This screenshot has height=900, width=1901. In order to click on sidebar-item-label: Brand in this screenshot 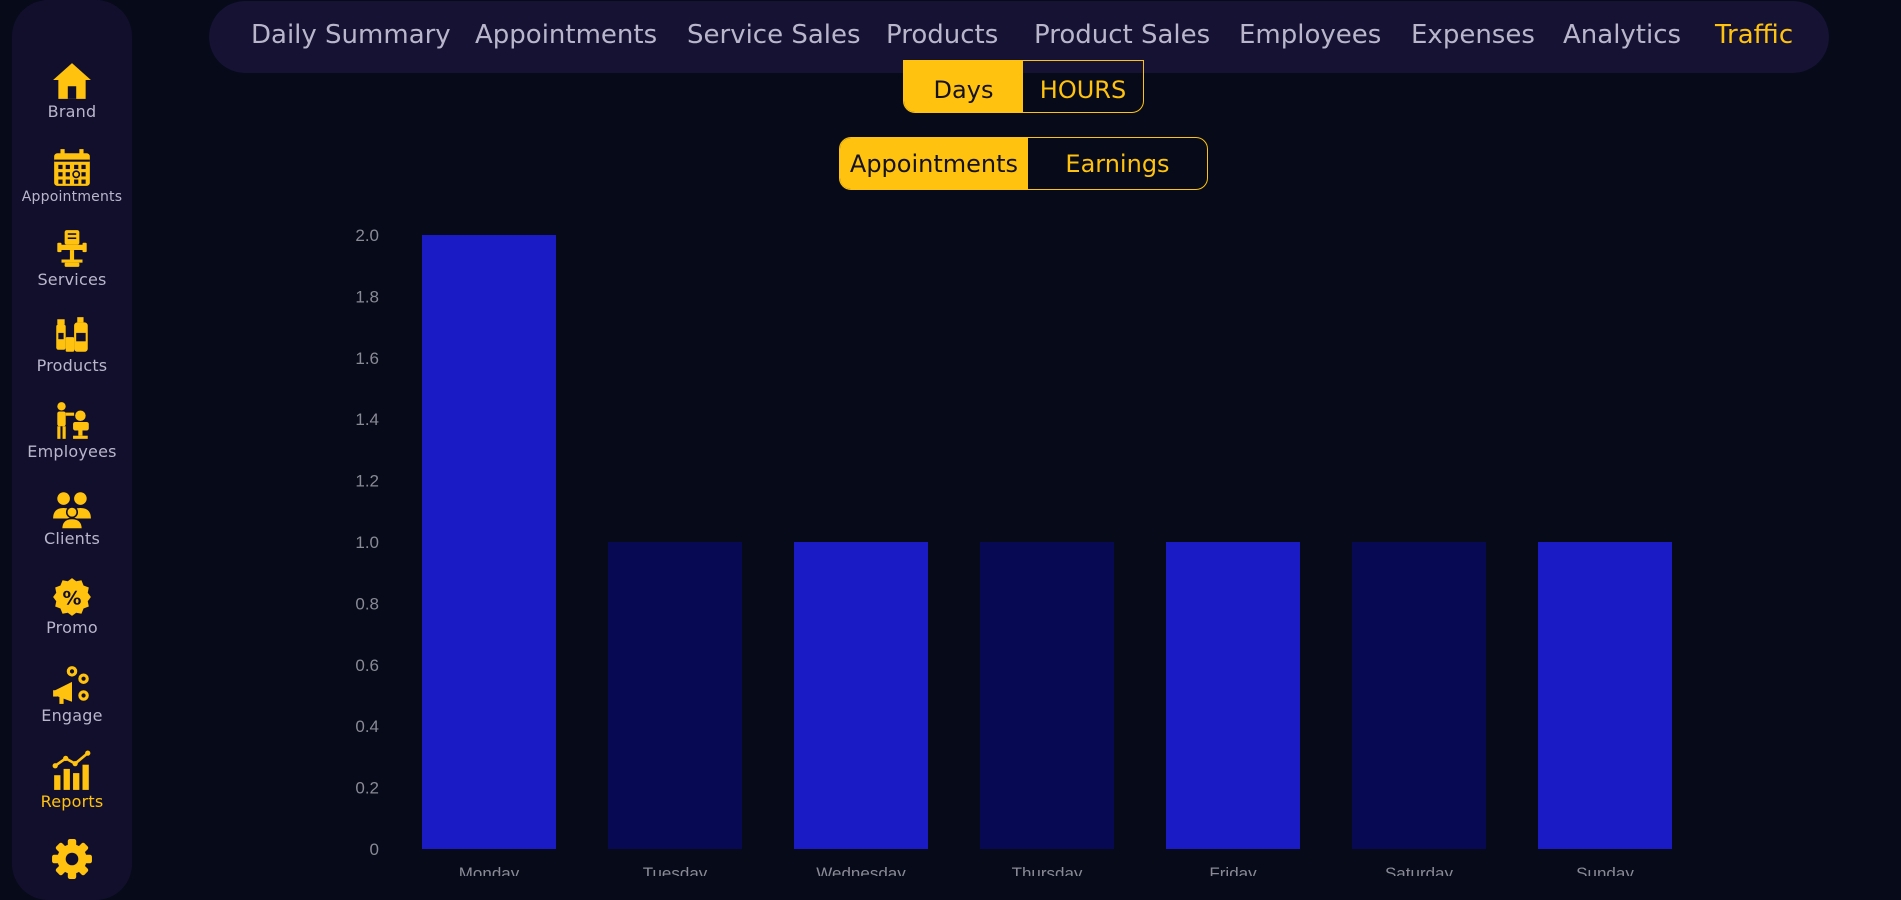, I will do `click(72, 111)`.